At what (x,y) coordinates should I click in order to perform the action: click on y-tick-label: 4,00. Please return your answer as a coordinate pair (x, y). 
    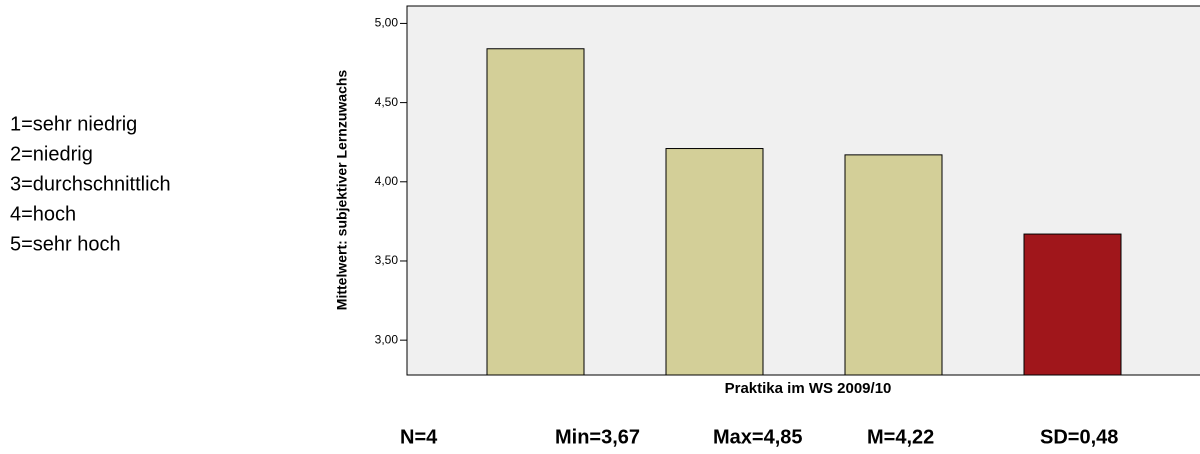
    Looking at the image, I should click on (387, 181).